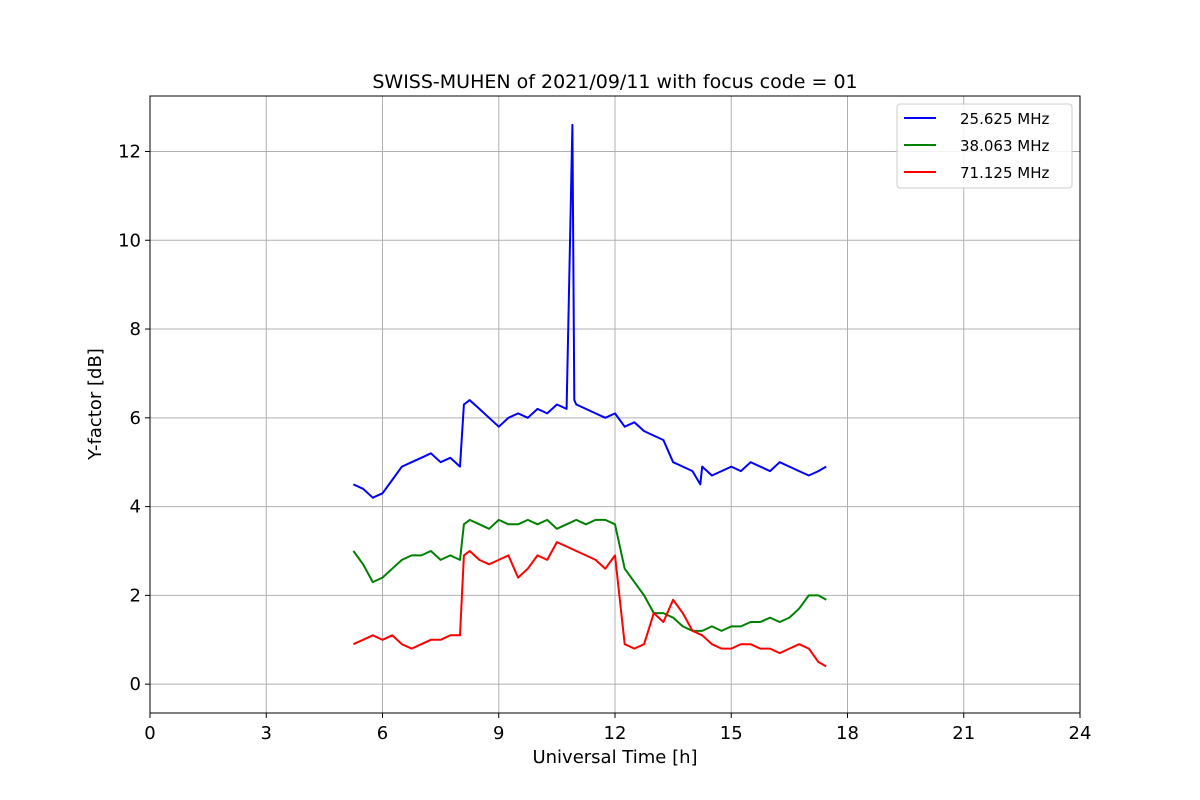  What do you see at coordinates (135, 684) in the screenshot?
I see `y-tick-label: 0` at bounding box center [135, 684].